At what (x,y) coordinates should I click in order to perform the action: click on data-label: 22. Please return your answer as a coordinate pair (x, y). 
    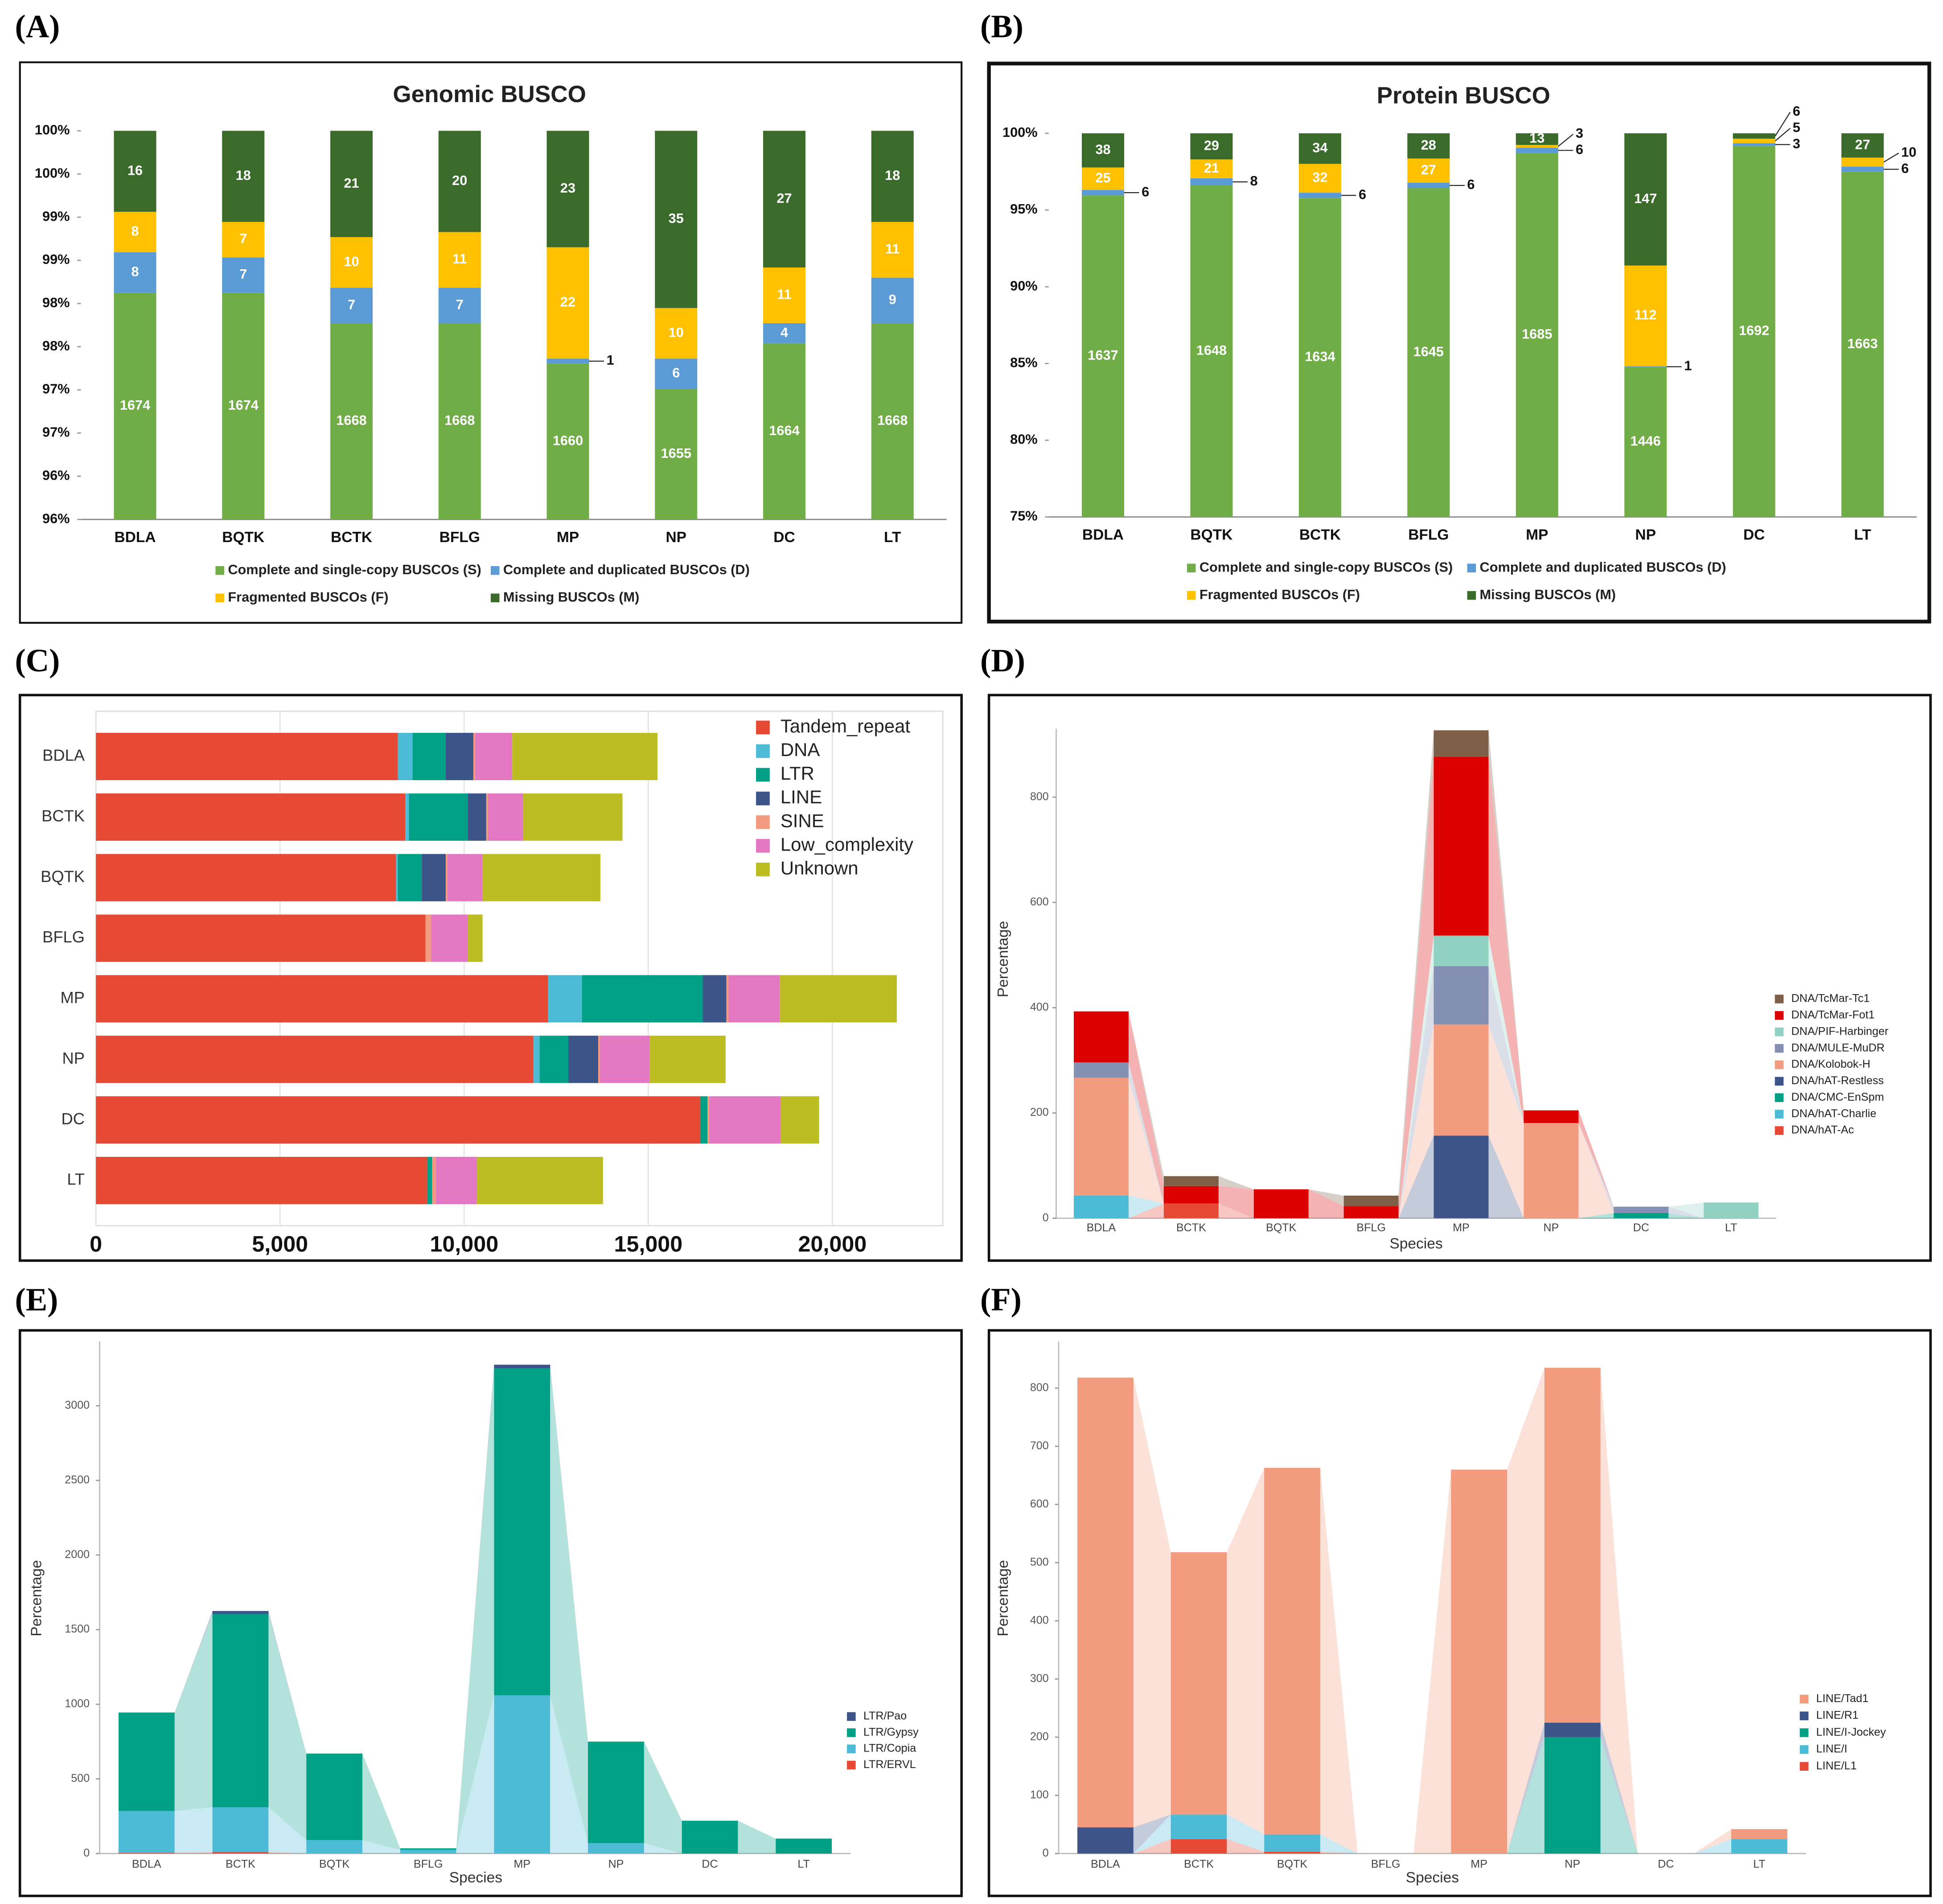
    Looking at the image, I should click on (567, 302).